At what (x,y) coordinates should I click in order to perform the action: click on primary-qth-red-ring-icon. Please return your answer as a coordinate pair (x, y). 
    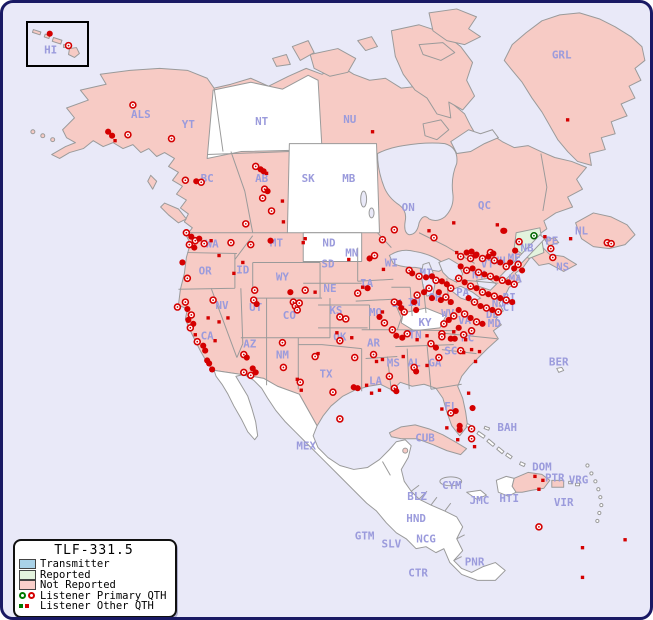
    Looking at the image, I should click on (31, 596).